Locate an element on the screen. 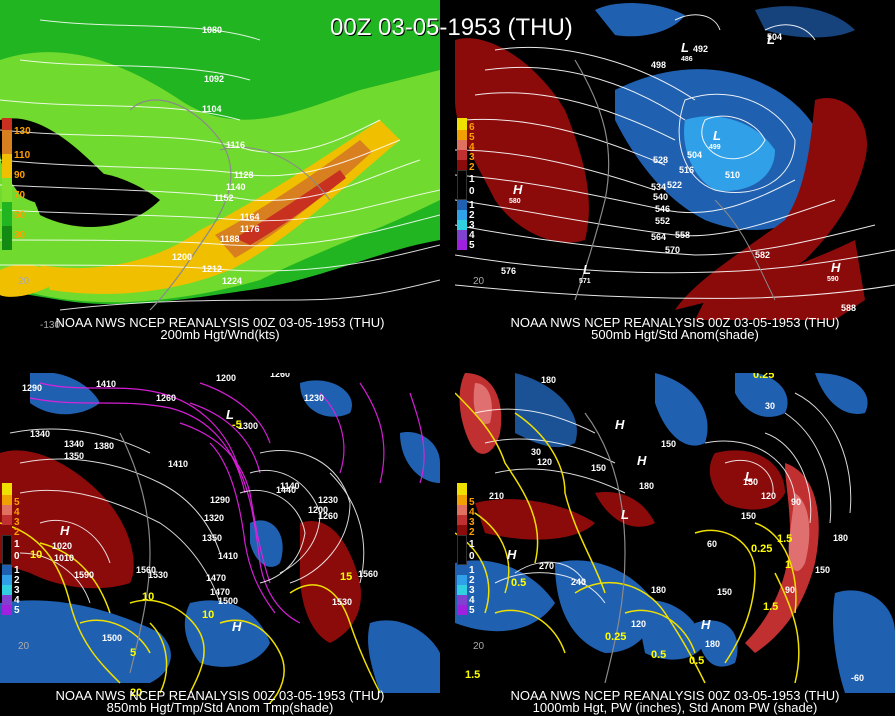  temperature-label: 10 is located at coordinates (208, 615).